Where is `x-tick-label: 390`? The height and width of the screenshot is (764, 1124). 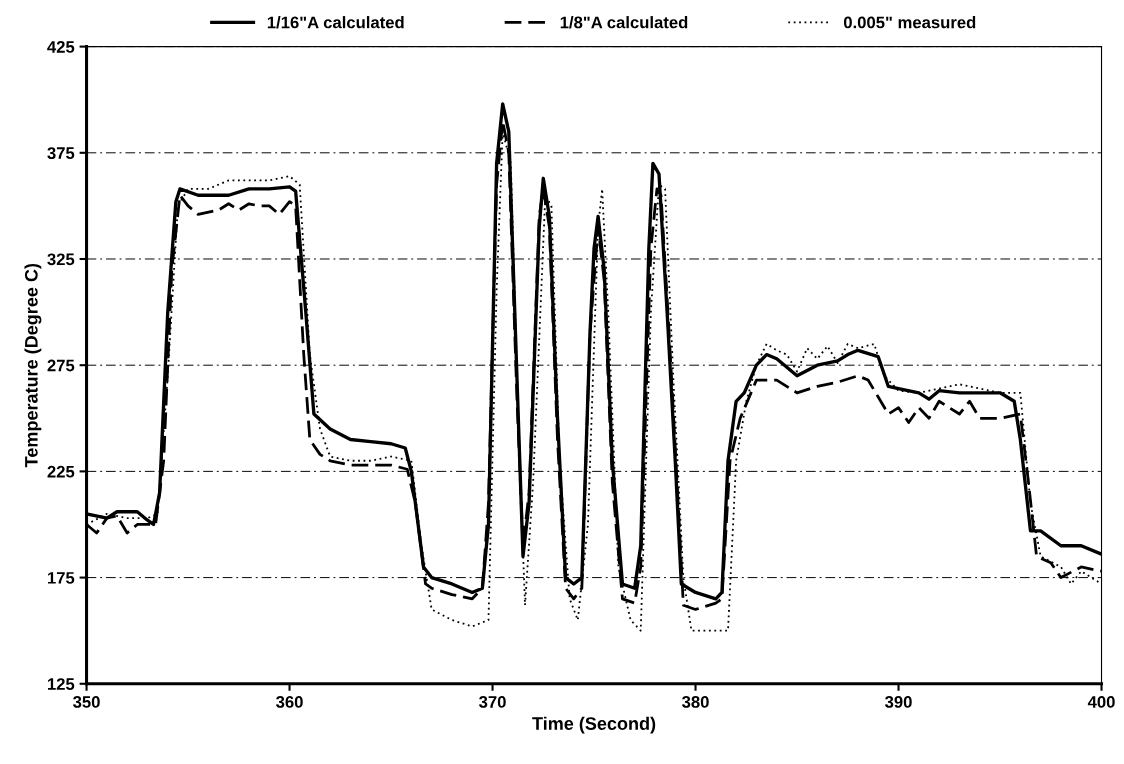
x-tick-label: 390 is located at coordinates (898, 702).